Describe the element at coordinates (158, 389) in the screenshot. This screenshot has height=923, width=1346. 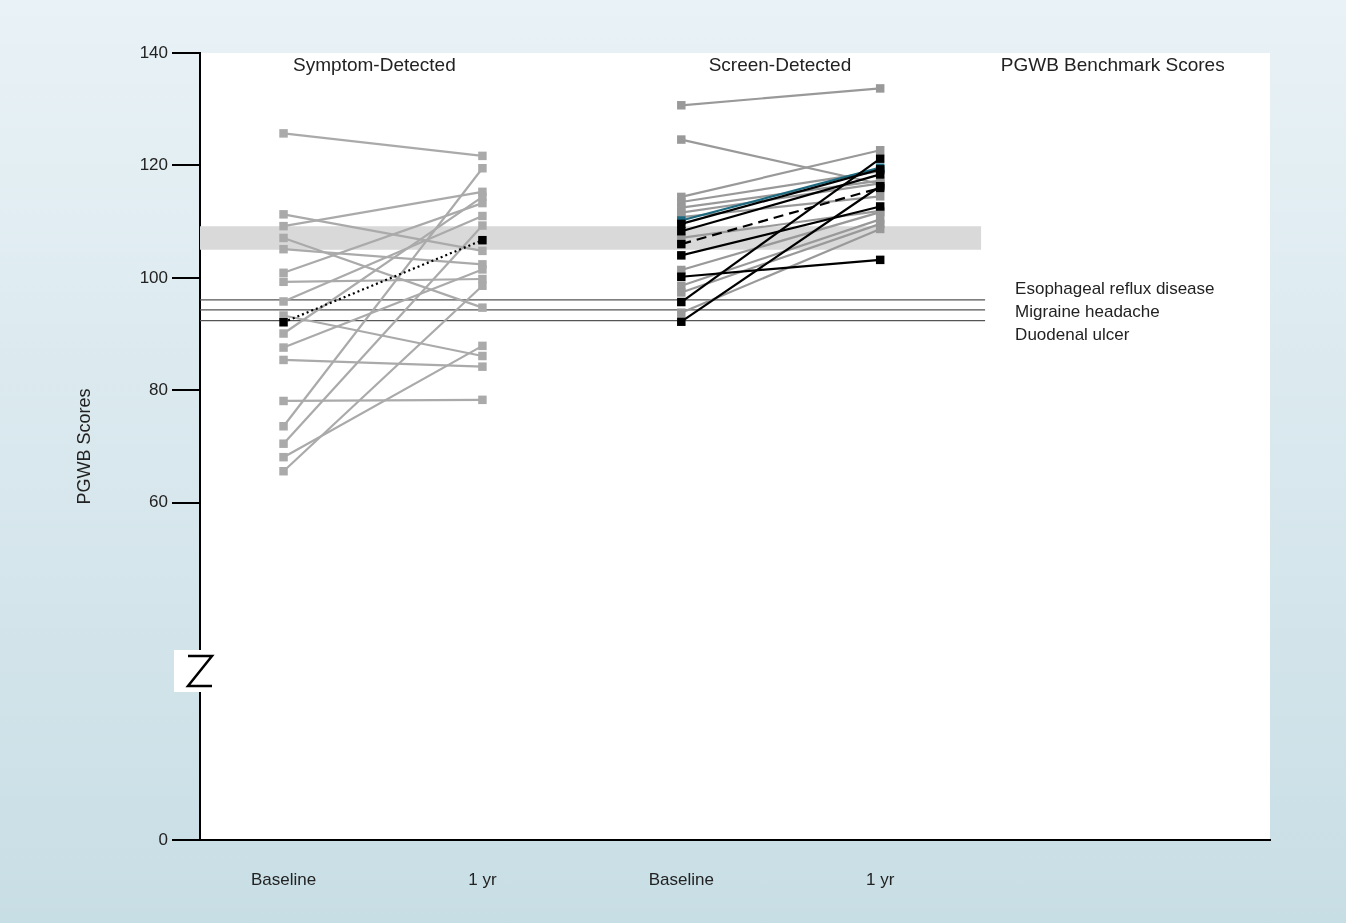
I see `y-tick-label: 80` at that location.